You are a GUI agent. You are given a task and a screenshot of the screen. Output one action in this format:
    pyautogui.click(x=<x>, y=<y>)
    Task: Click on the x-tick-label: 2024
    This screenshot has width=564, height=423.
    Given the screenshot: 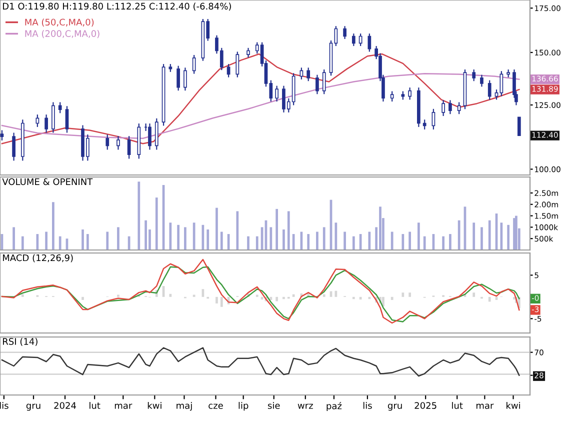 What is the action you would take?
    pyautogui.click(x=65, y=405)
    